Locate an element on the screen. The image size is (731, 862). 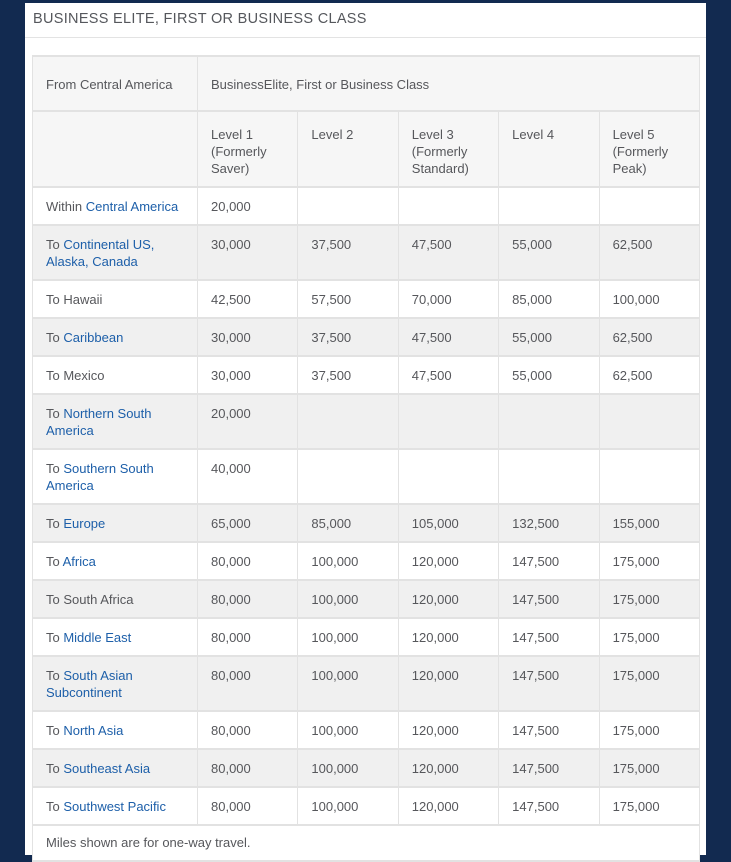
destination-cell: To Southern South America is located at coordinates (115, 476).